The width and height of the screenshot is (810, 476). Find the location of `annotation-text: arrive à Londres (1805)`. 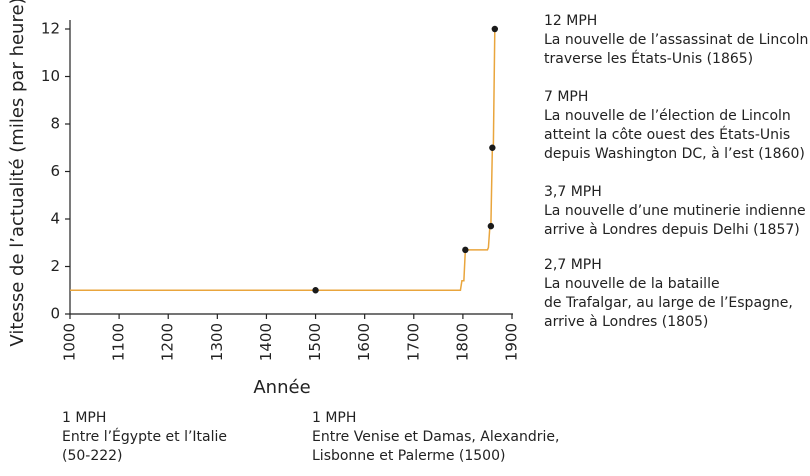

annotation-text: arrive à Londres (1805) is located at coordinates (626, 322).